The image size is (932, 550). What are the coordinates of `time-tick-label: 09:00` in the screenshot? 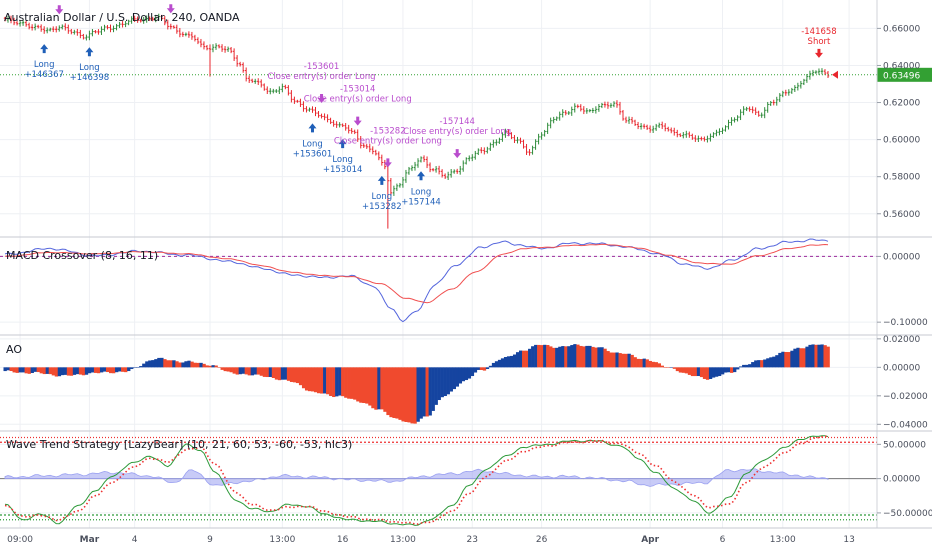 It's located at (20, 540).